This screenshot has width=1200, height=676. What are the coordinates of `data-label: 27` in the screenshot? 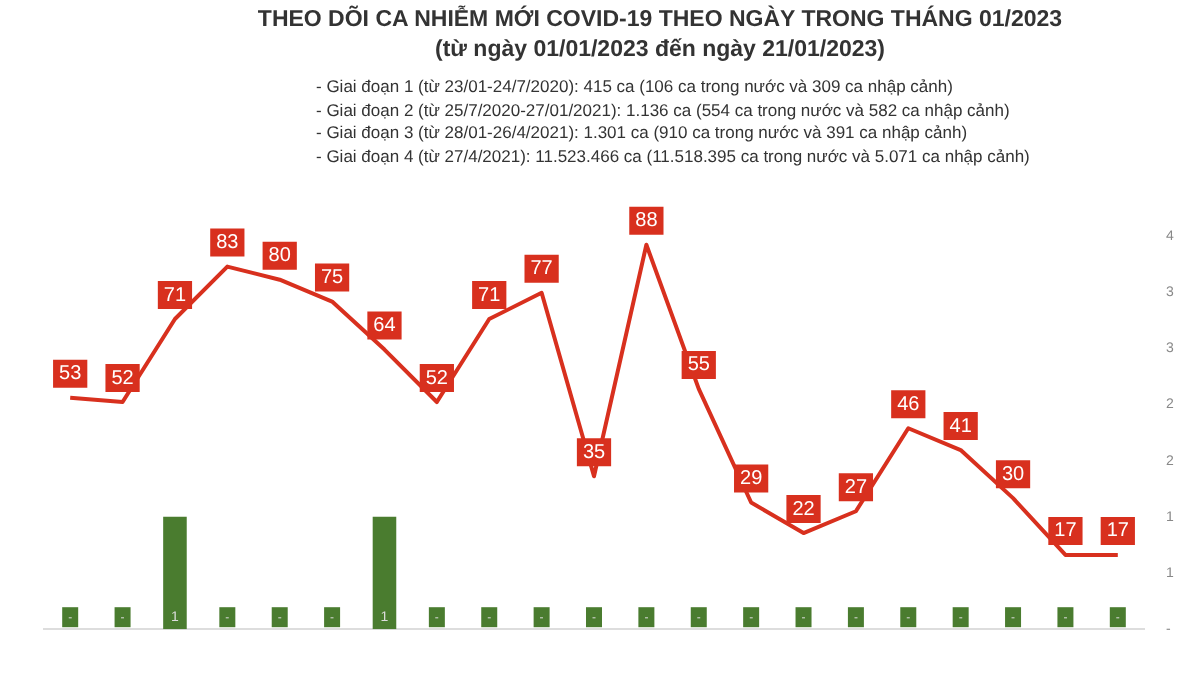 It's located at (856, 487).